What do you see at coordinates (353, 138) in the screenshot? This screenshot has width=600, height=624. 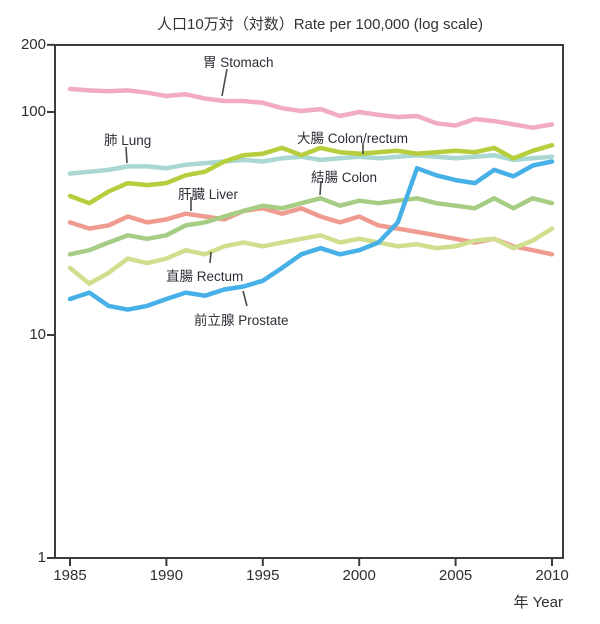 I see `series-label-colon-rectum: 大腸 Colon/rectum` at bounding box center [353, 138].